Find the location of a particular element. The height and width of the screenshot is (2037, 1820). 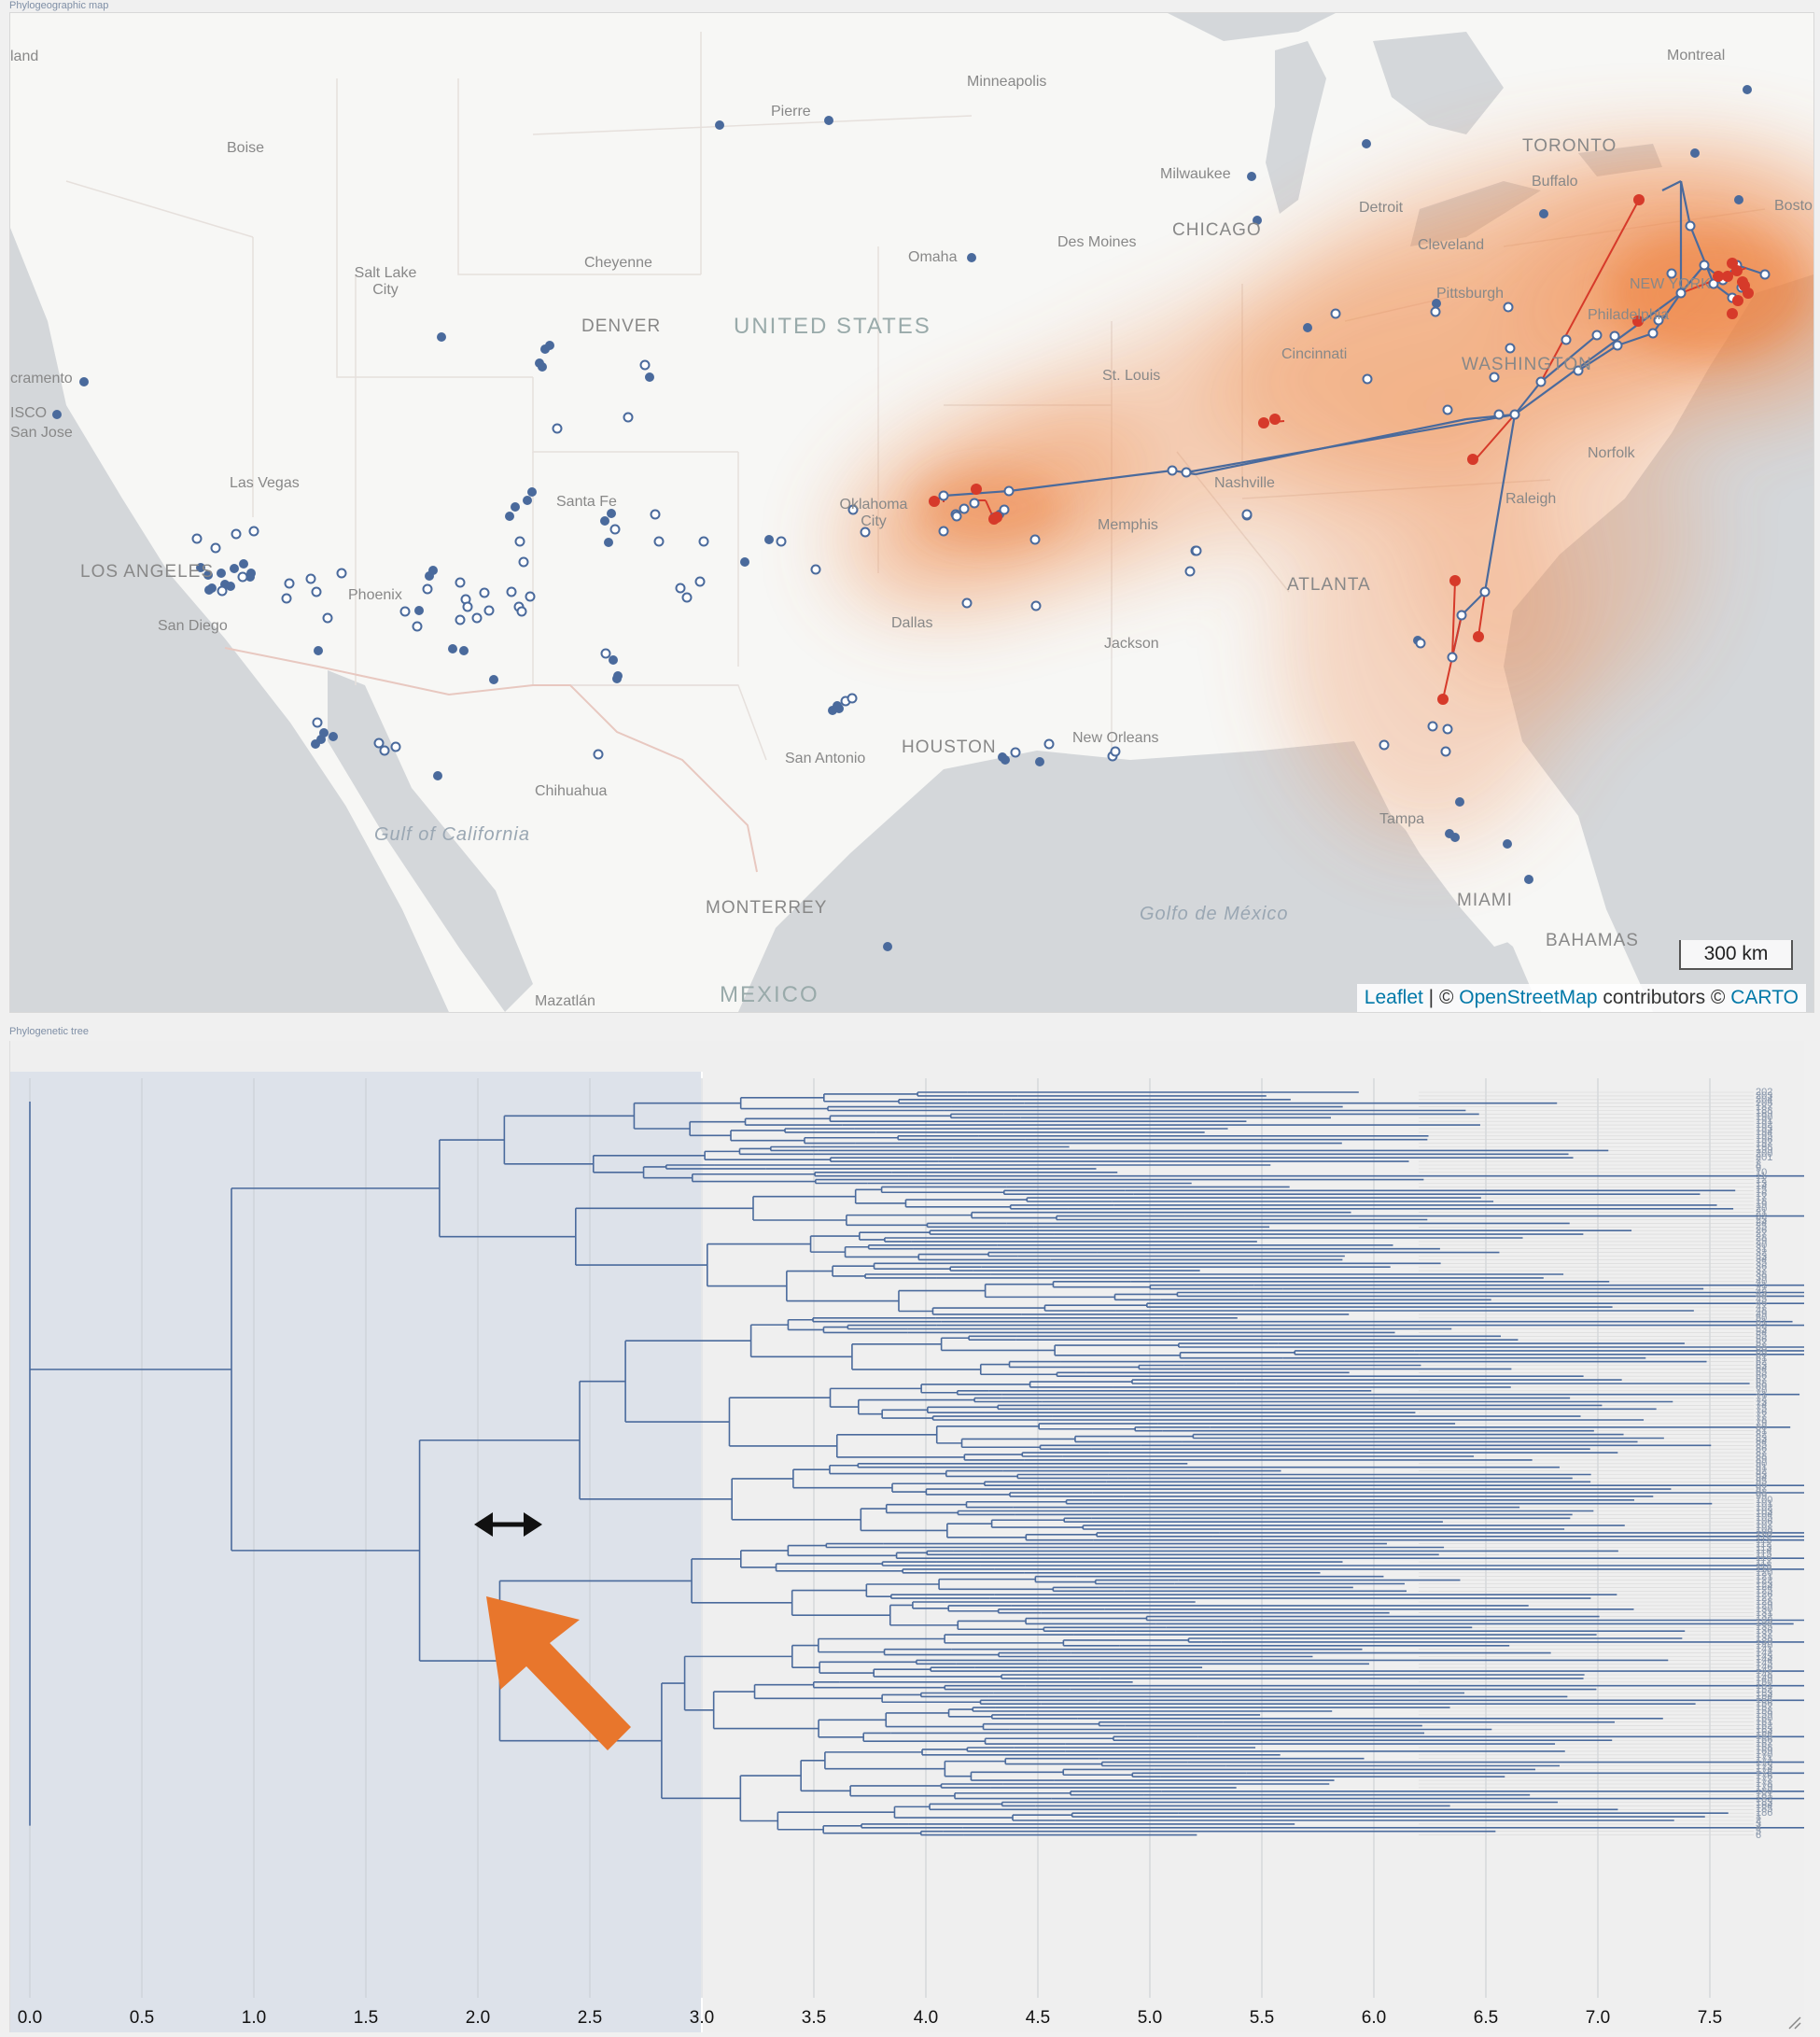

axis-tick-label: 7.0 is located at coordinates (1598, 2018).